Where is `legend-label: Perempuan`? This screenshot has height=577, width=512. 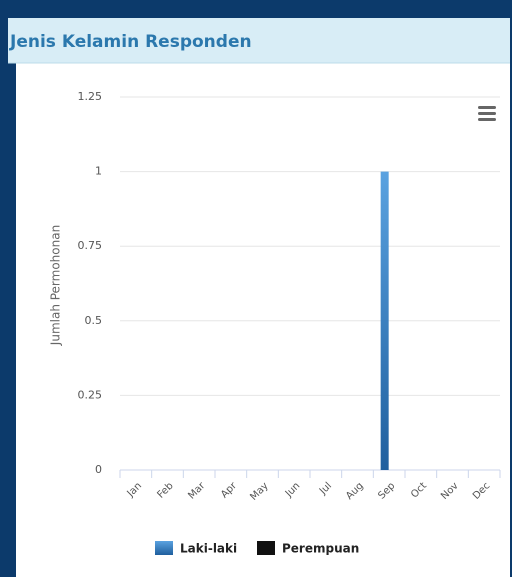 legend-label: Perempuan is located at coordinates (320, 549).